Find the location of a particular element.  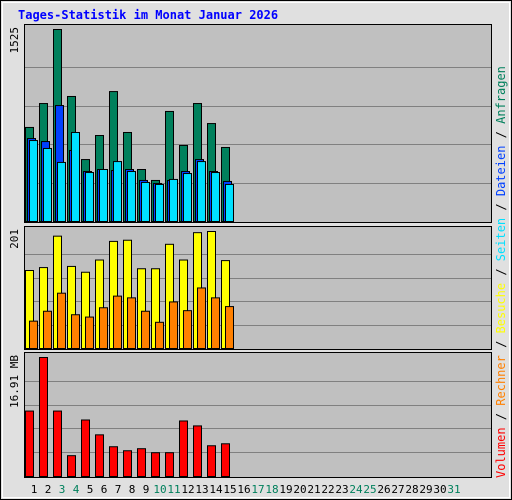

x-tick-label: 4 is located at coordinates (76, 489).